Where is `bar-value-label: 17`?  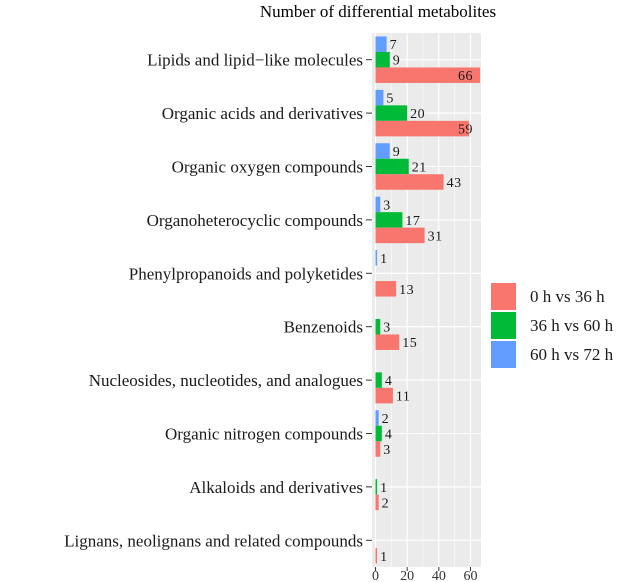
bar-value-label: 17 is located at coordinates (412, 221).